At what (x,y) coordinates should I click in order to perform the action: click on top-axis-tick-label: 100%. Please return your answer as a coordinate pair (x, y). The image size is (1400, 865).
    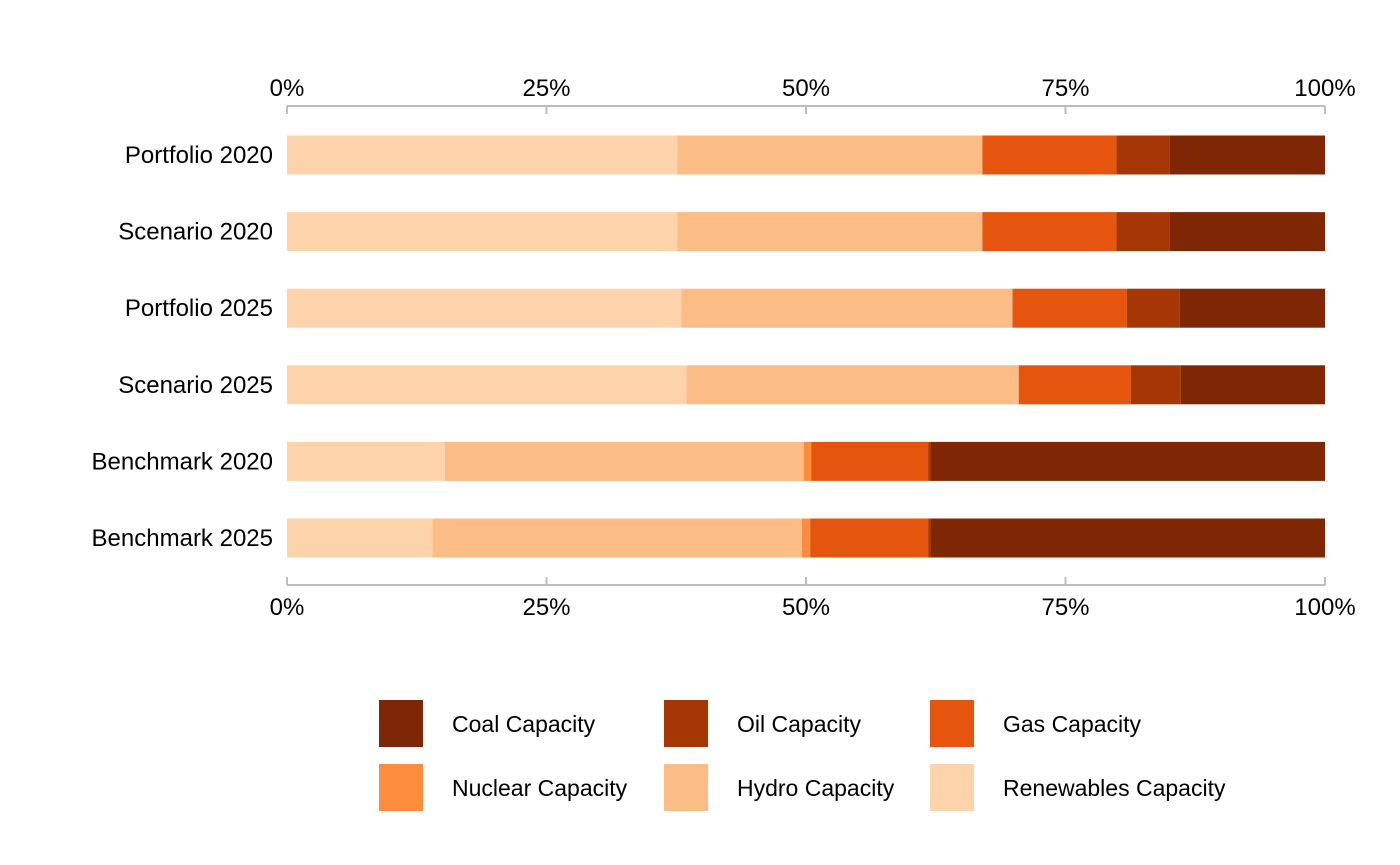
    Looking at the image, I should click on (1324, 88).